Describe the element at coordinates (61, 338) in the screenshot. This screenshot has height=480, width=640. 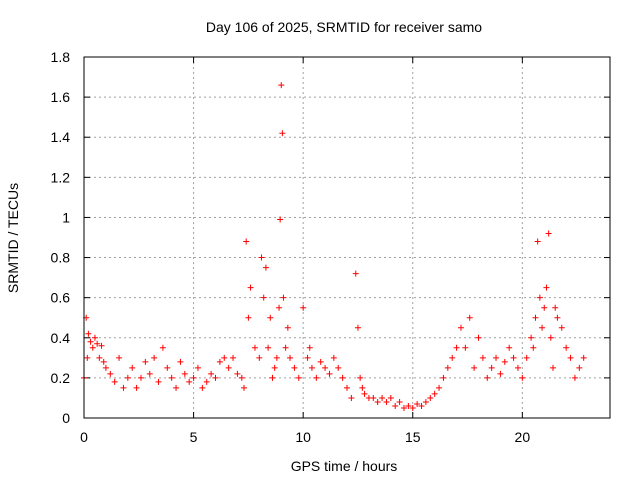
I see `y-tick-label: 0.4` at that location.